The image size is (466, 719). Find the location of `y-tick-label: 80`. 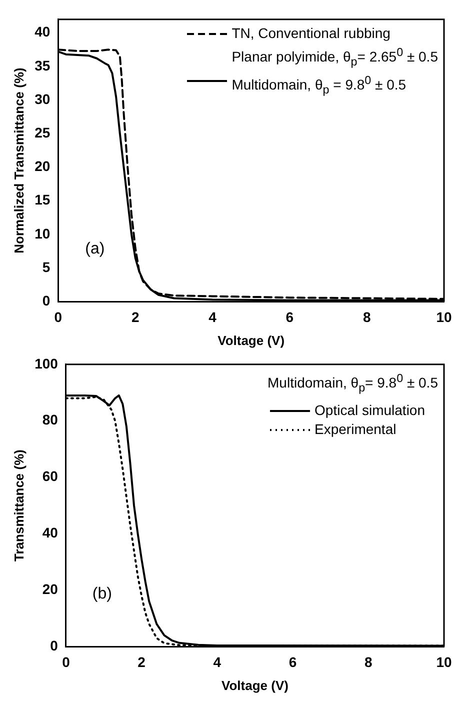

y-tick-label: 80 is located at coordinates (50, 420).